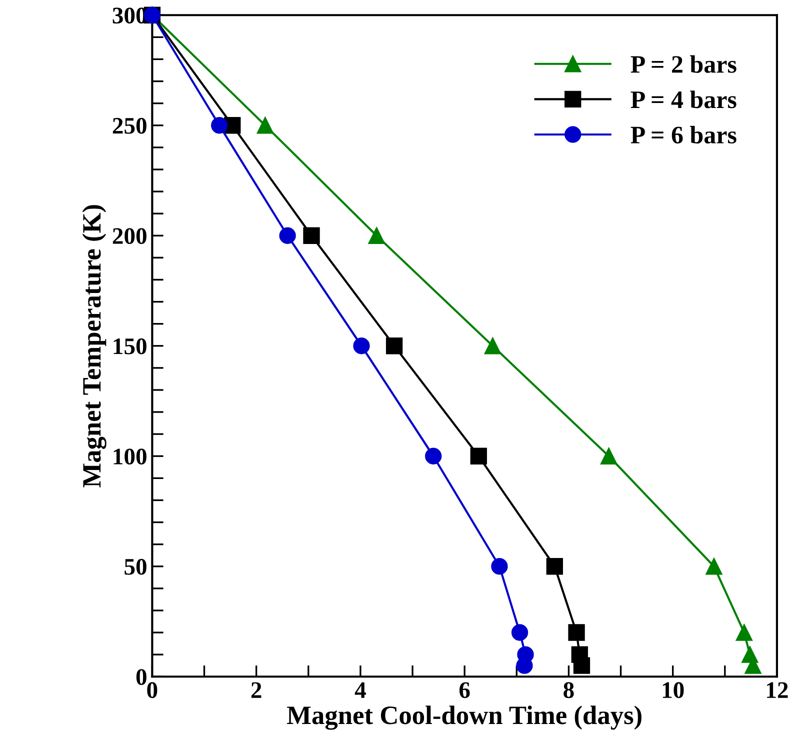 This screenshot has height=756, width=801. I want to click on x-tick-label: 12, so click(777, 690).